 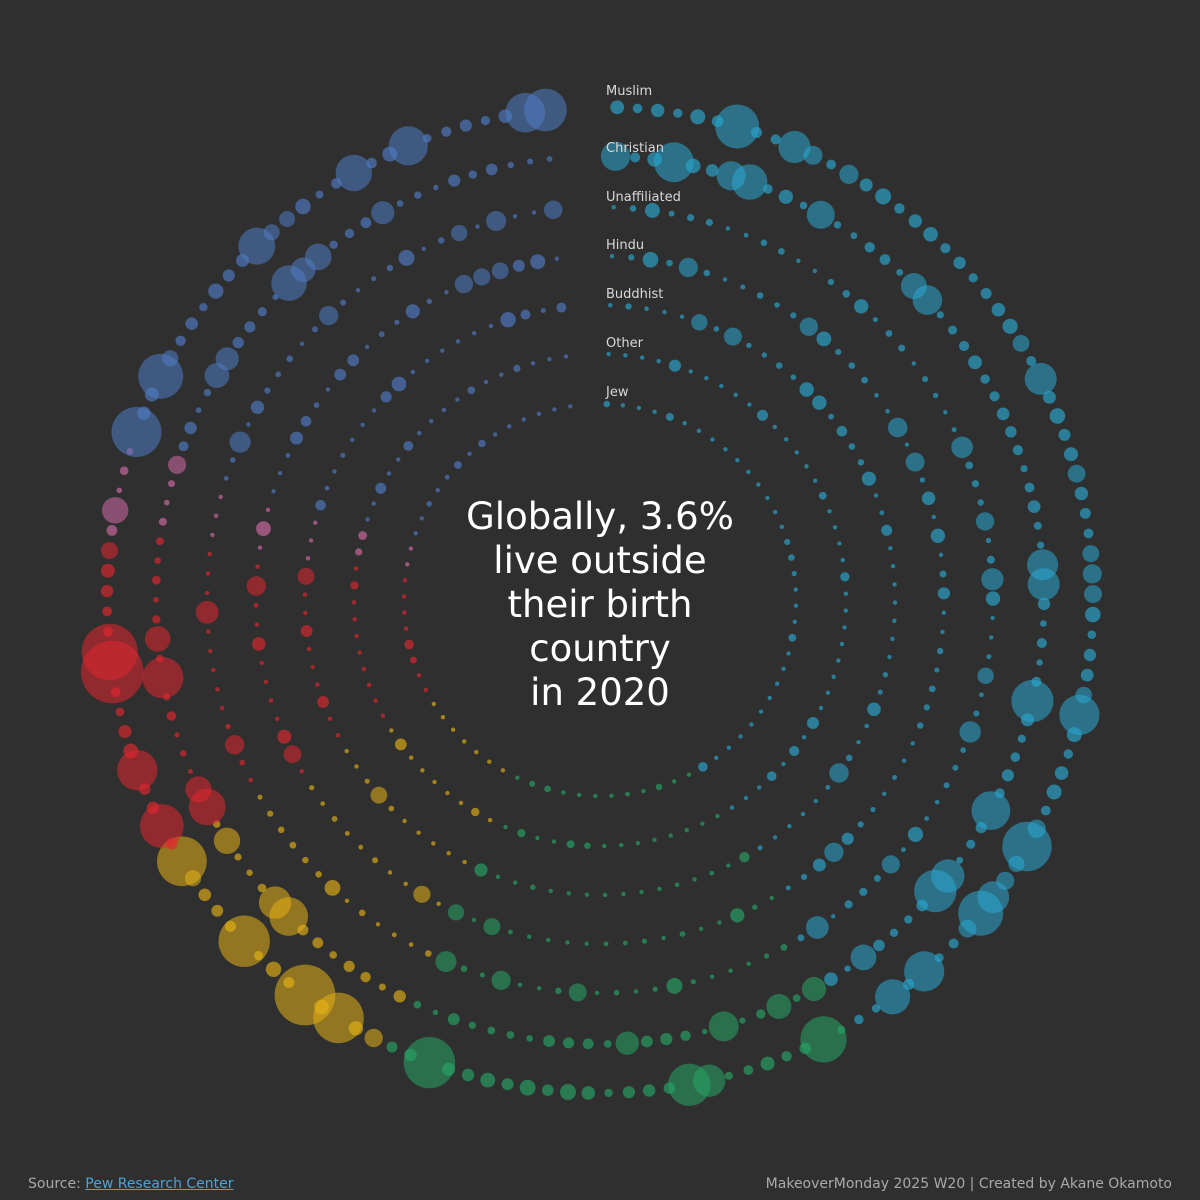 I want to click on headline-line-1: Globally, 3.6%, so click(x=600, y=516).